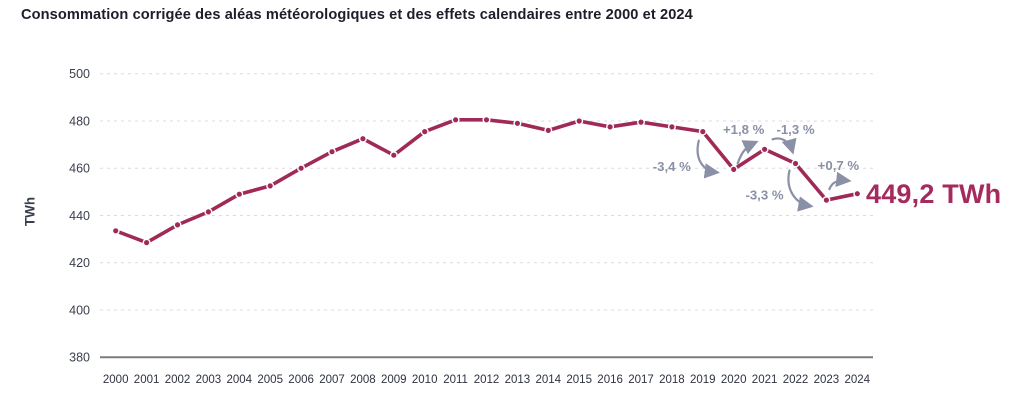  Describe the element at coordinates (178, 380) in the screenshot. I see `x-tick-label: 2002` at that location.